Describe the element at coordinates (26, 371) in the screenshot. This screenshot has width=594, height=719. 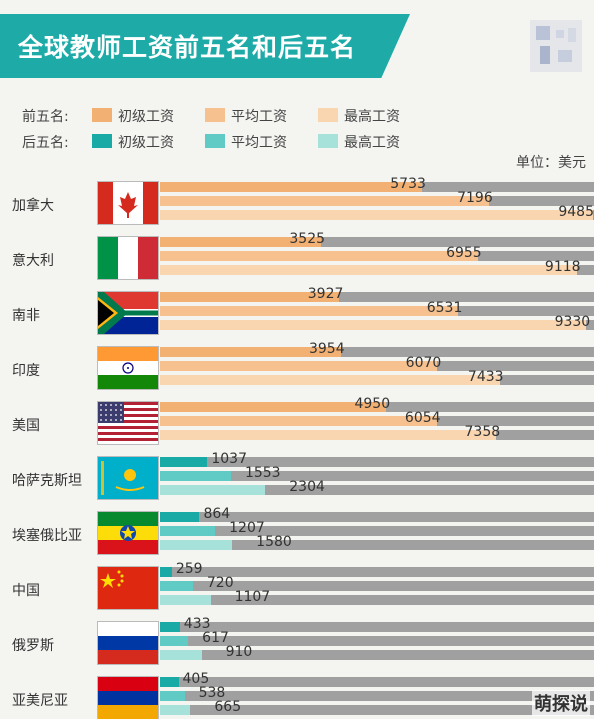
I see `country-label: 印度` at that location.